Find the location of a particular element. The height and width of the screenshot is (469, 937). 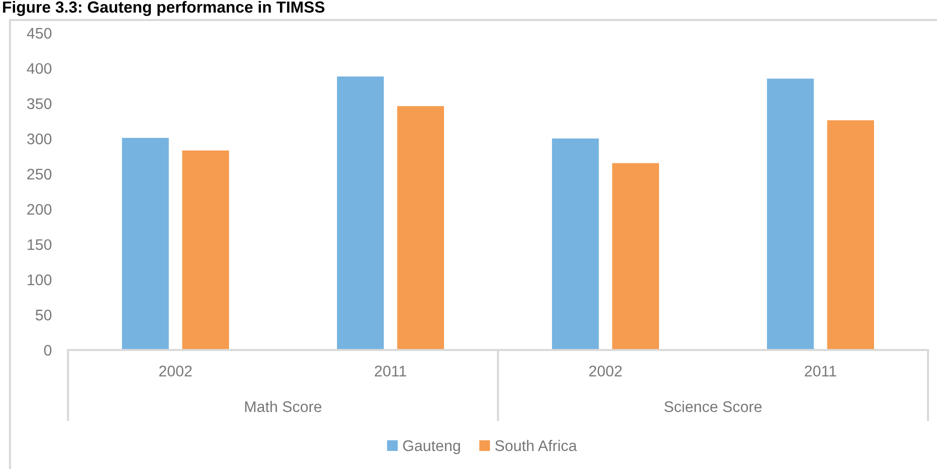

legend-label: Gauteng is located at coordinates (431, 447).